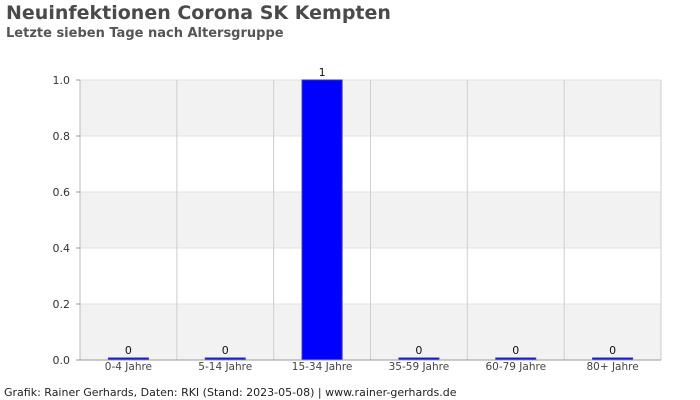 The height and width of the screenshot is (400, 700). Describe the element at coordinates (419, 367) in the screenshot. I see `x-tick-label: 35-59 Jahre` at that location.